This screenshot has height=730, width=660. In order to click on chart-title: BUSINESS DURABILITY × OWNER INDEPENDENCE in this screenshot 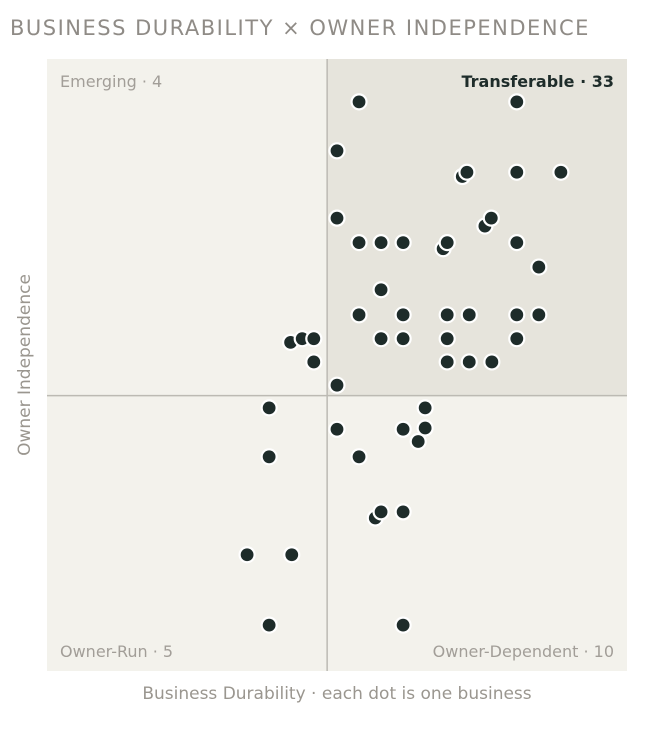, I will do `click(300, 28)`.